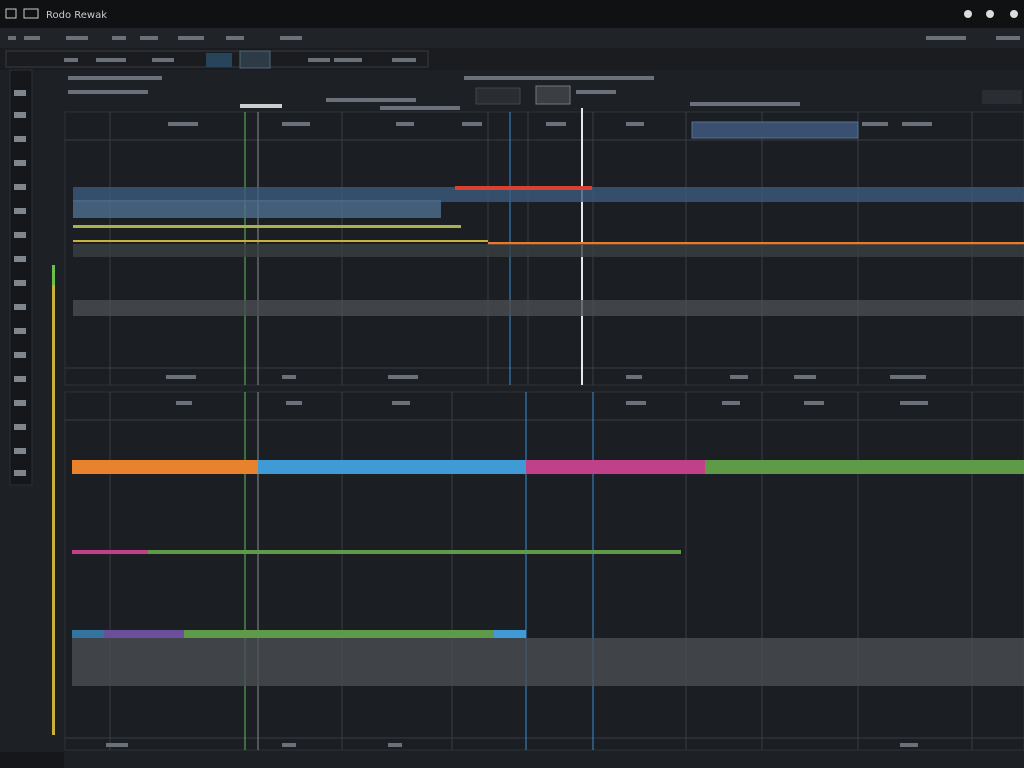  I want to click on user-icon, so click(968, 14).